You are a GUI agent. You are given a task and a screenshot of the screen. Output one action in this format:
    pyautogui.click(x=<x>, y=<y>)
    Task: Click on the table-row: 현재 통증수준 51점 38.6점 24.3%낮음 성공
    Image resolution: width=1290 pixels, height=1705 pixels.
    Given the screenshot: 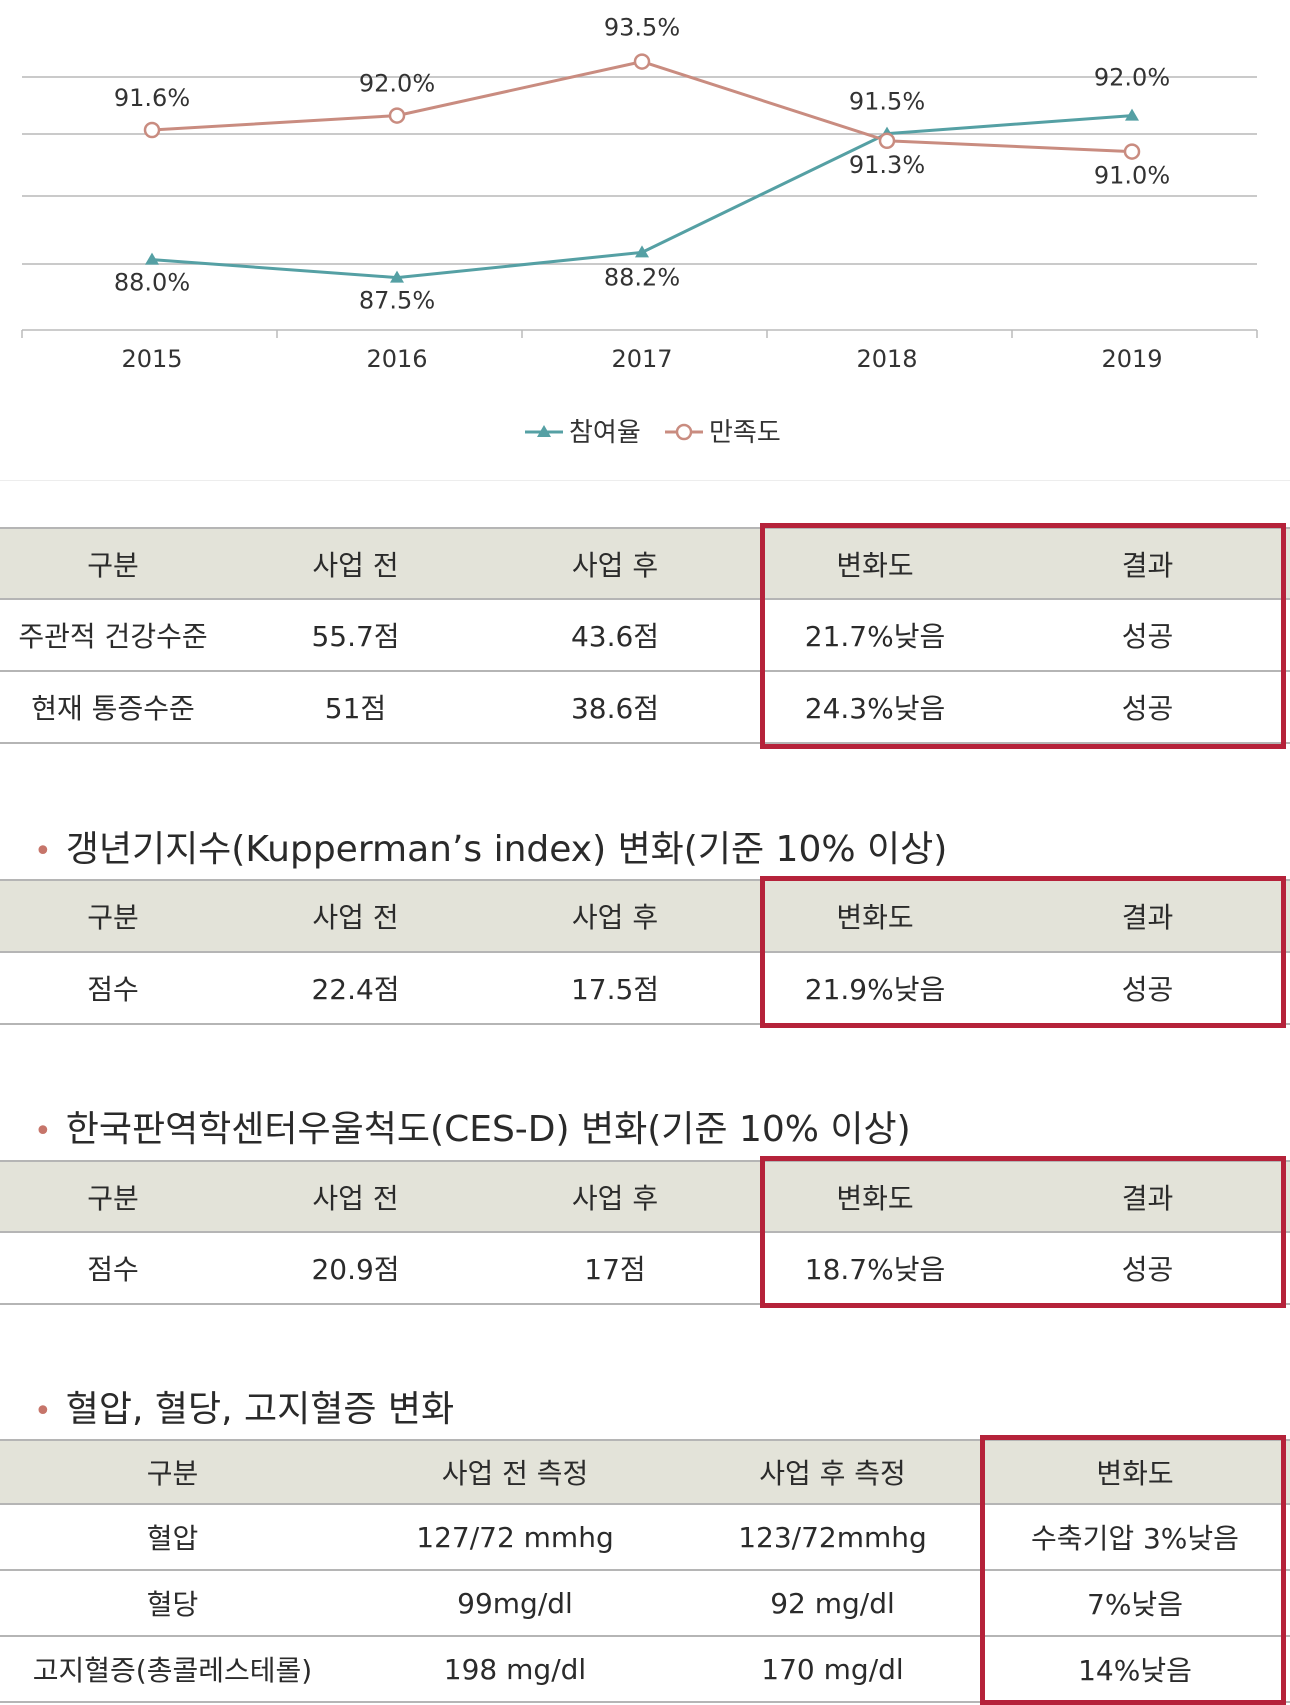 What is the action you would take?
    pyautogui.click(x=645, y=707)
    